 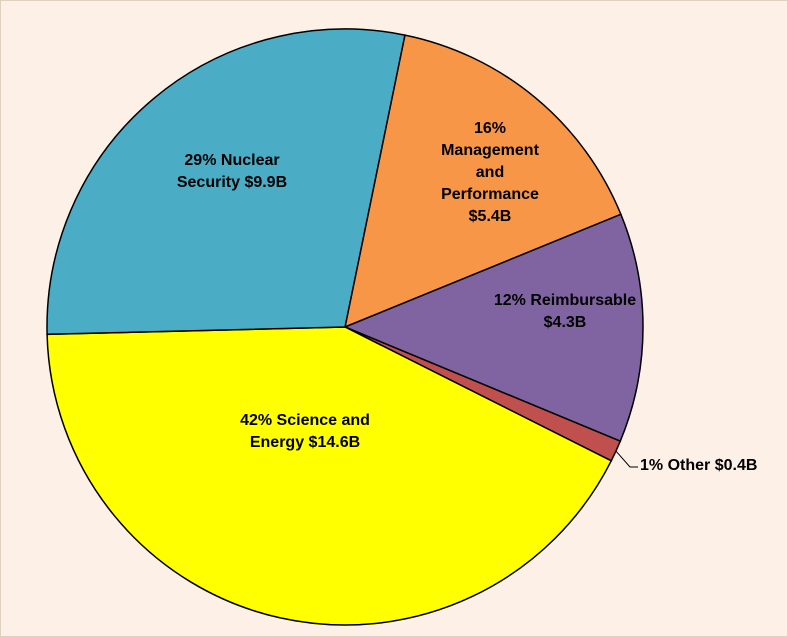 I want to click on percent-label: 42%, so click(x=256, y=420).